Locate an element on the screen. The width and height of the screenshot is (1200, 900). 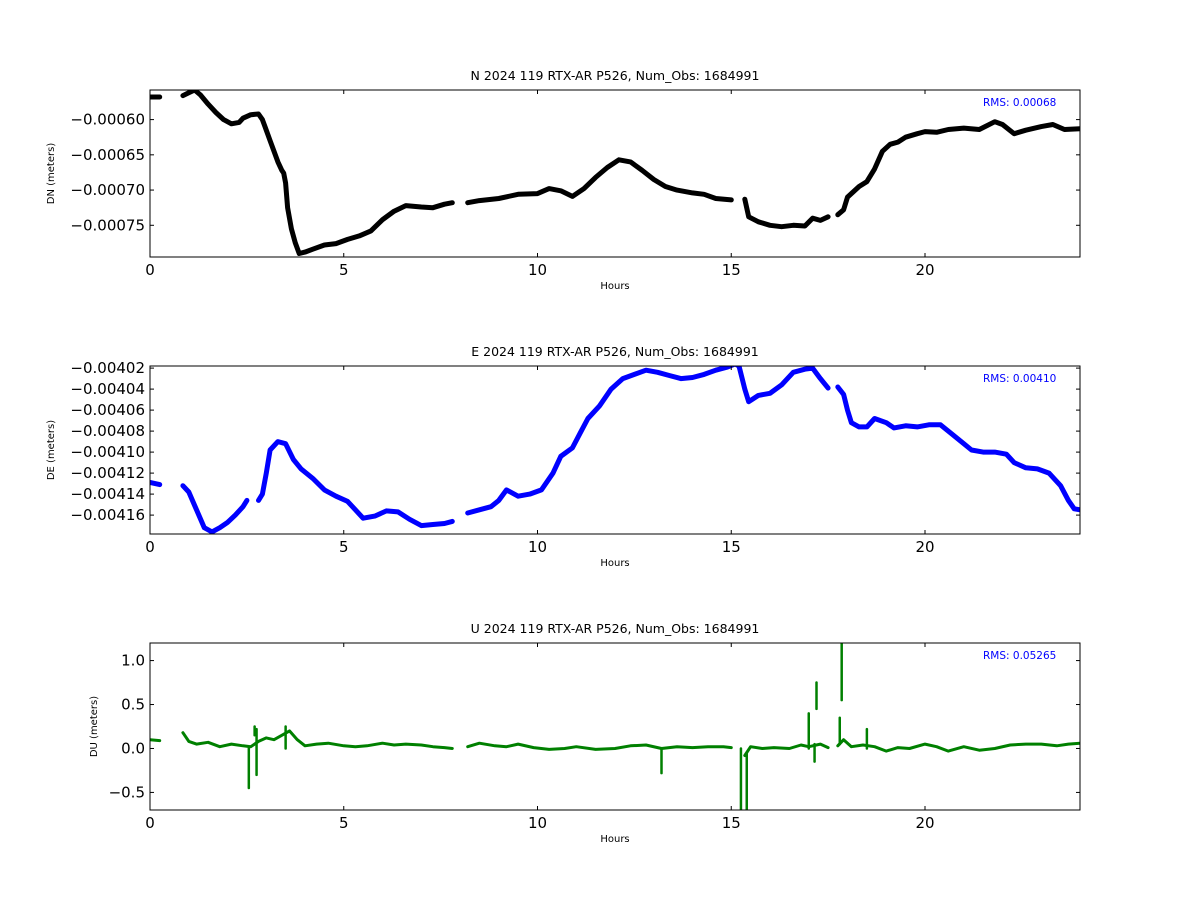
chart-title: N 2024 119 RTX-AR P526, Num_Obs: 1684991 is located at coordinates (615, 75).